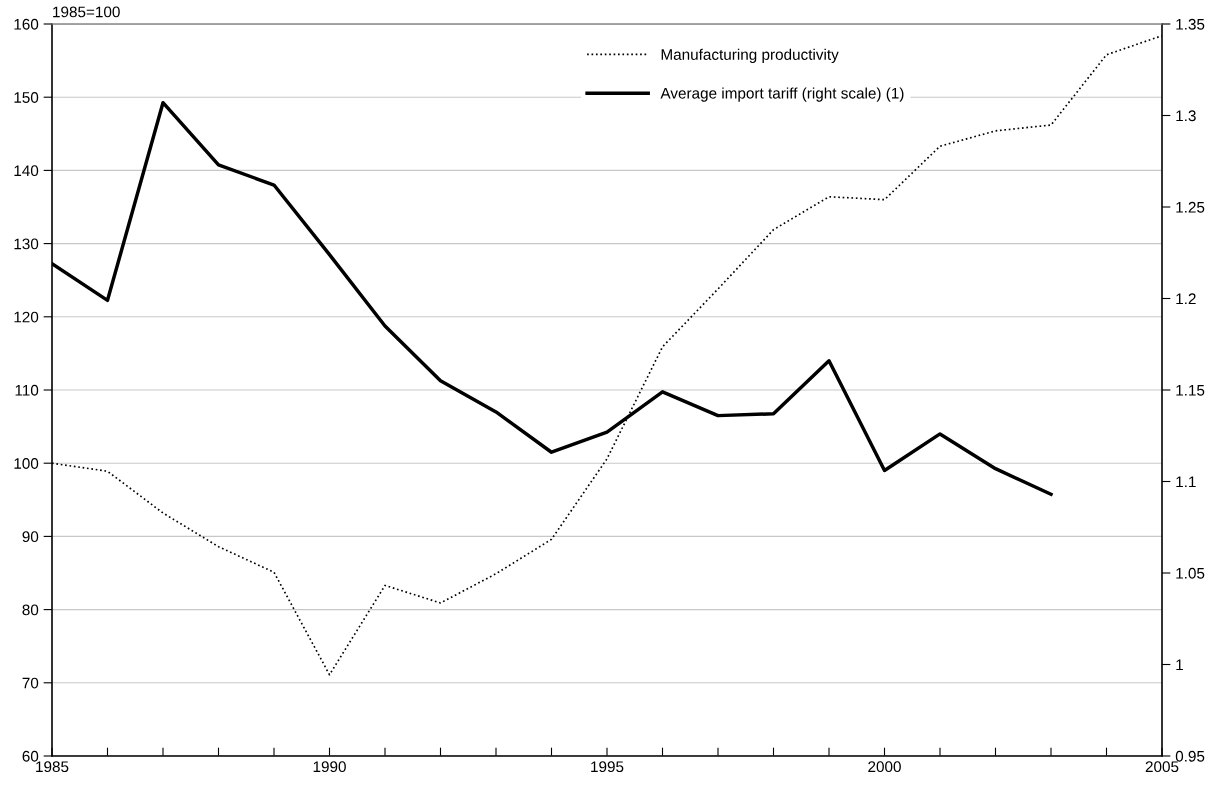 This screenshot has width=1225, height=791. What do you see at coordinates (1179, 665) in the screenshot?
I see `y2-tick-label: 1` at bounding box center [1179, 665].